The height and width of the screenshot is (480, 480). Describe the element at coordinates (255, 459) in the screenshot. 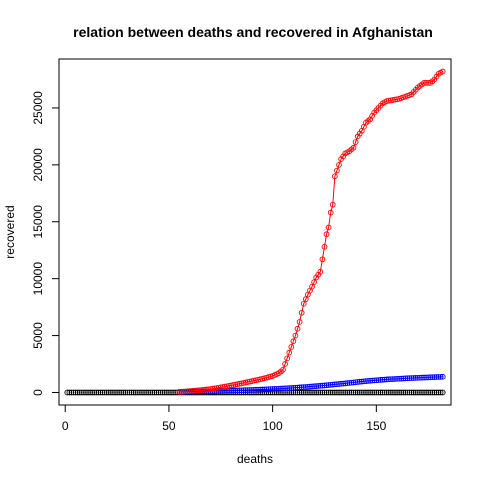

I see `x-axis-label: deaths` at that location.